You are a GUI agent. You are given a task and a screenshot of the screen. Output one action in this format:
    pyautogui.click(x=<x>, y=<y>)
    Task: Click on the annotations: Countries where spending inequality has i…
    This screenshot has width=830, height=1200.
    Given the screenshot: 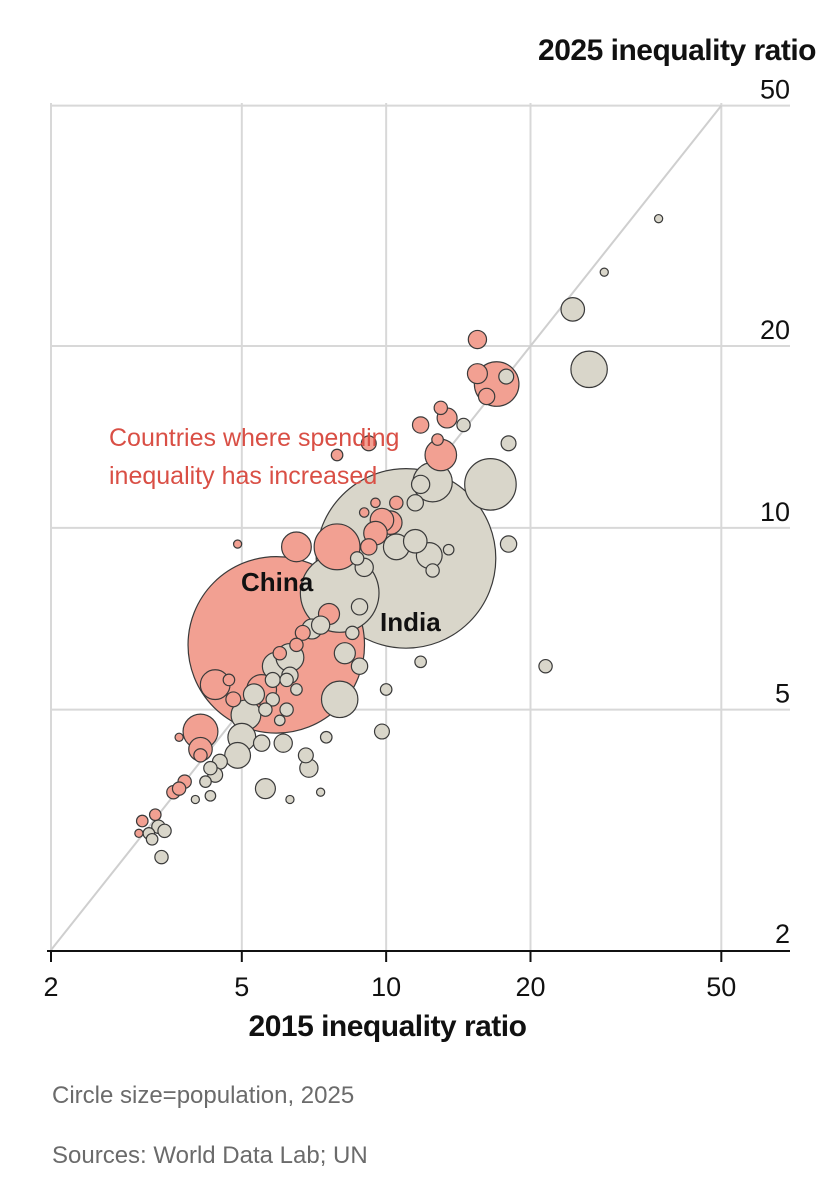 What is the action you would take?
    pyautogui.click(x=275, y=530)
    